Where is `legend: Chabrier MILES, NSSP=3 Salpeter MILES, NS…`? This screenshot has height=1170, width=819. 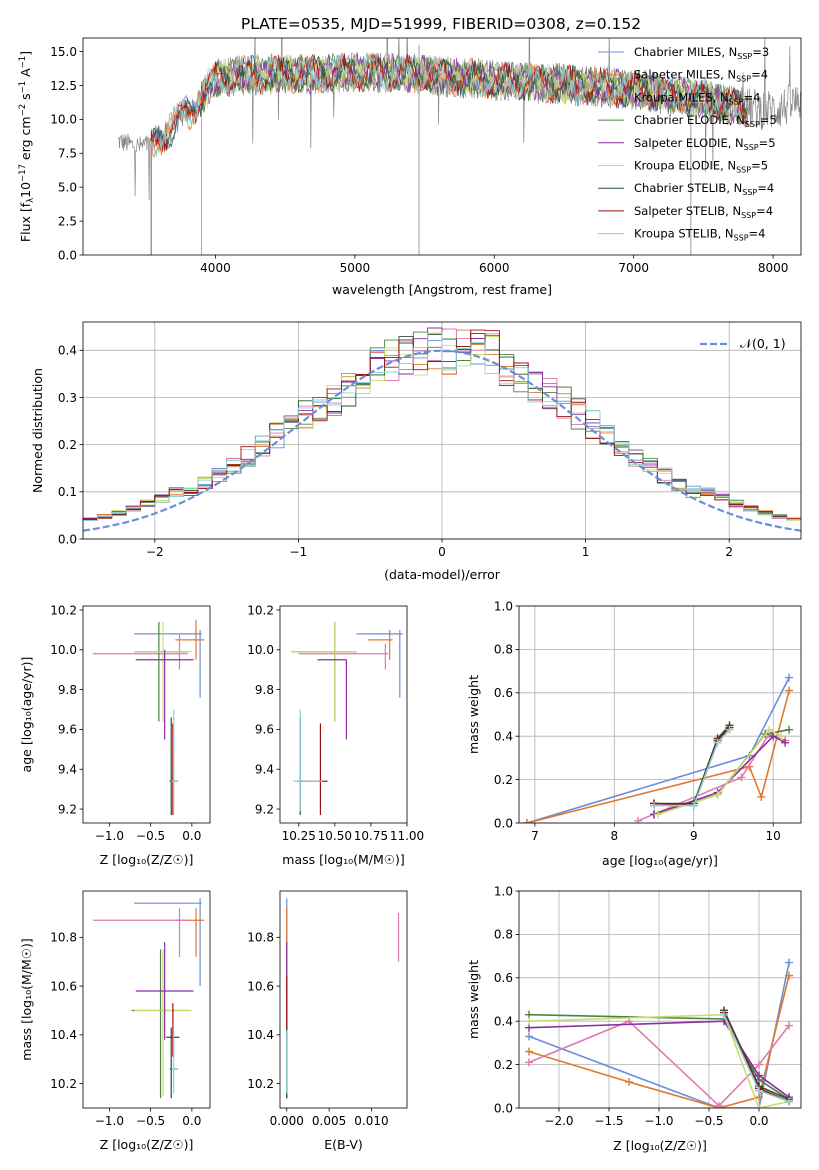 legend: Chabrier MILES, NSSP=3 Salpeter MILES, NS… is located at coordinates (687, 144).